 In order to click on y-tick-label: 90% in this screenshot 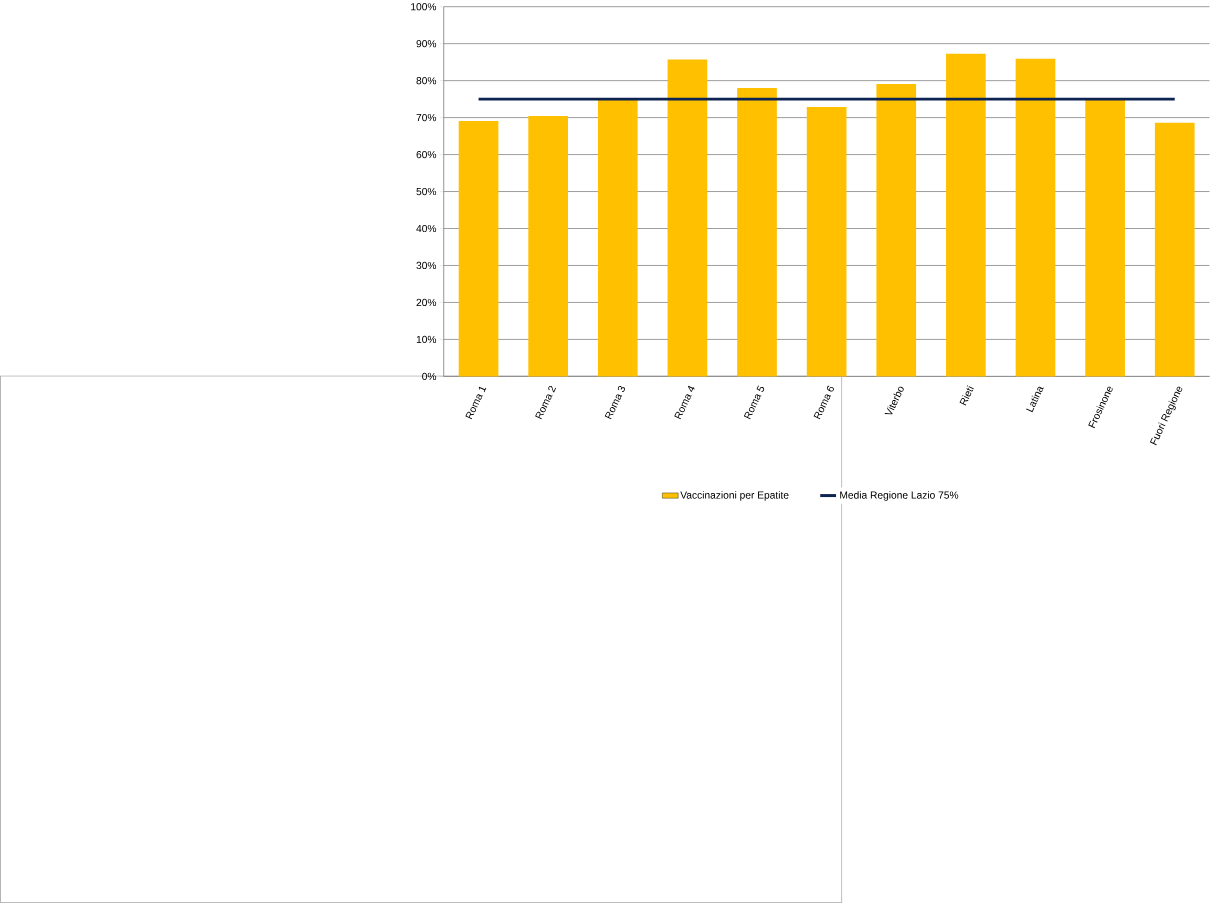, I will do `click(426, 44)`.